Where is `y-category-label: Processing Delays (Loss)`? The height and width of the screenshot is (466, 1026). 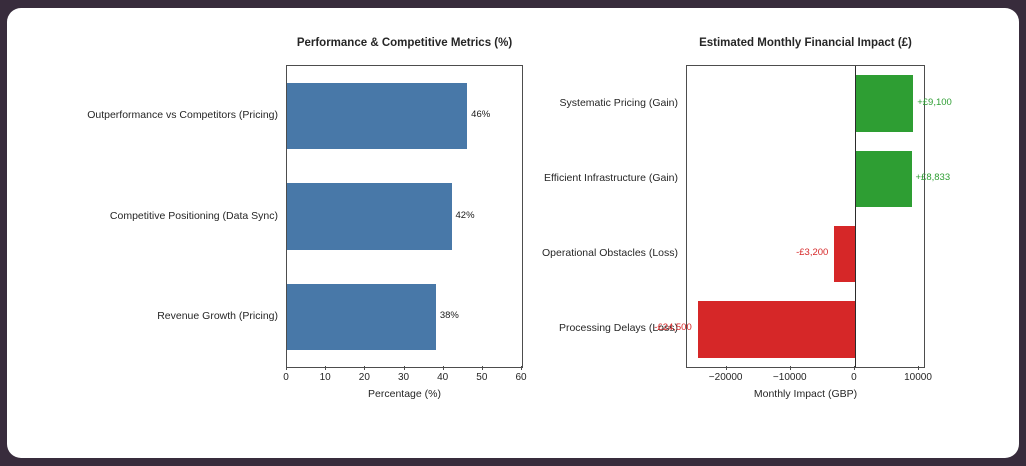 y-category-label: Processing Delays (Loss) is located at coordinates (618, 328).